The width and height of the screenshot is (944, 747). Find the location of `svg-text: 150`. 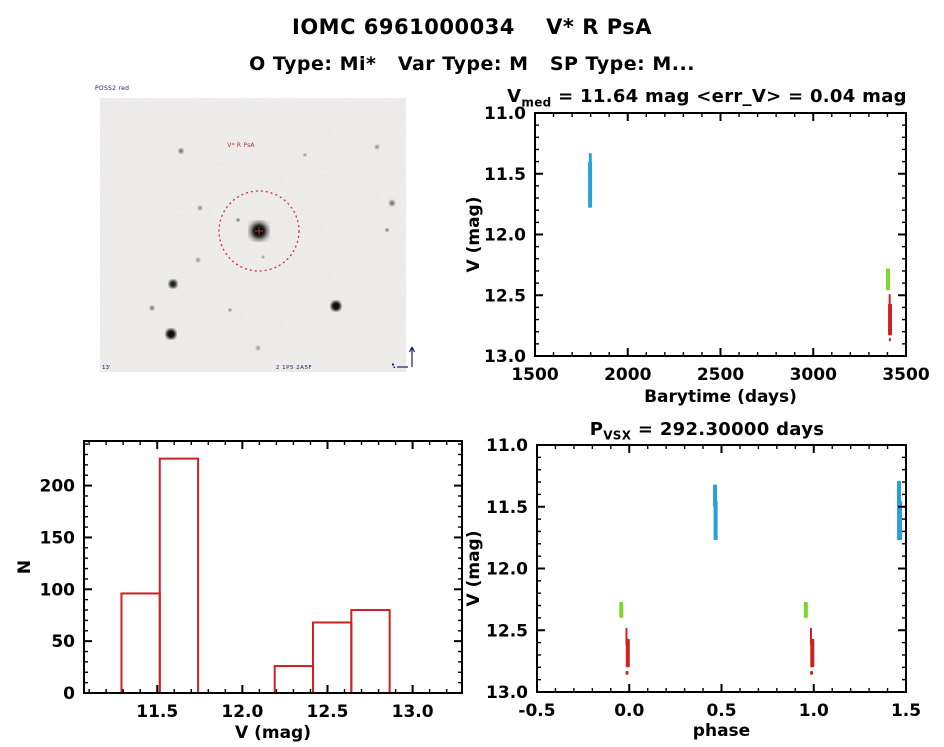

svg-text: 150 is located at coordinates (58, 538).